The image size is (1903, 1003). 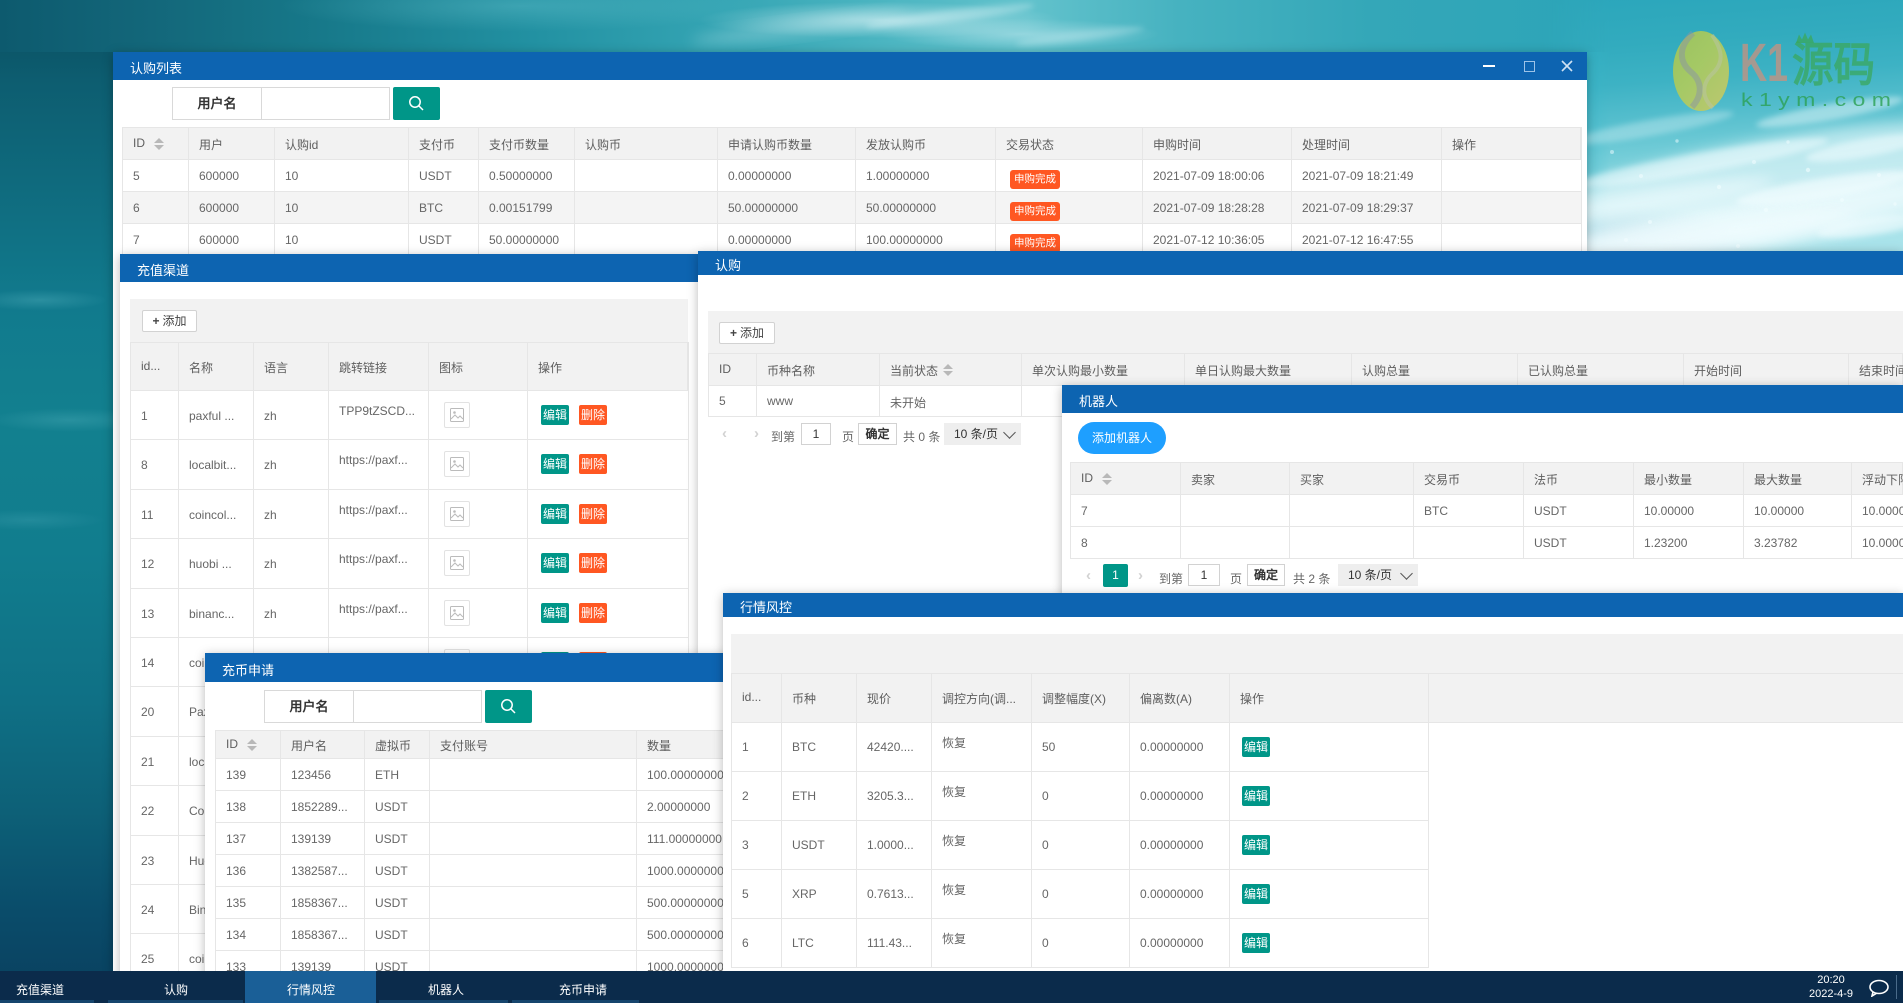 I want to click on svg-text: k 1 y m . c o m, so click(x=1816, y=100).